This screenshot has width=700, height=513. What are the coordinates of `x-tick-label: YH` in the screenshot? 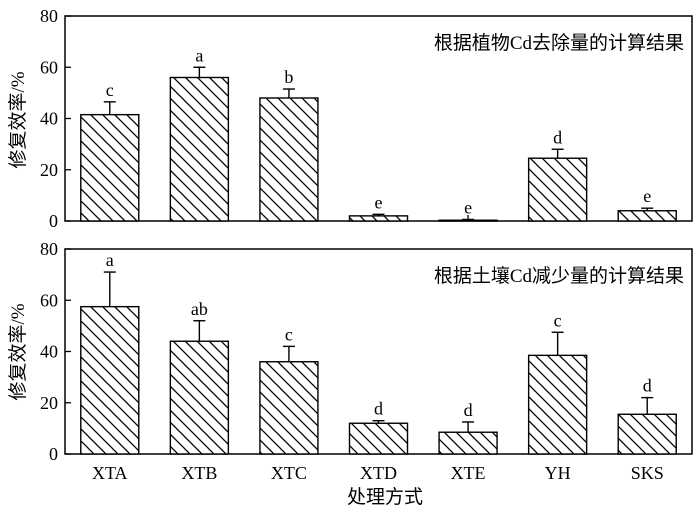 It's located at (558, 473).